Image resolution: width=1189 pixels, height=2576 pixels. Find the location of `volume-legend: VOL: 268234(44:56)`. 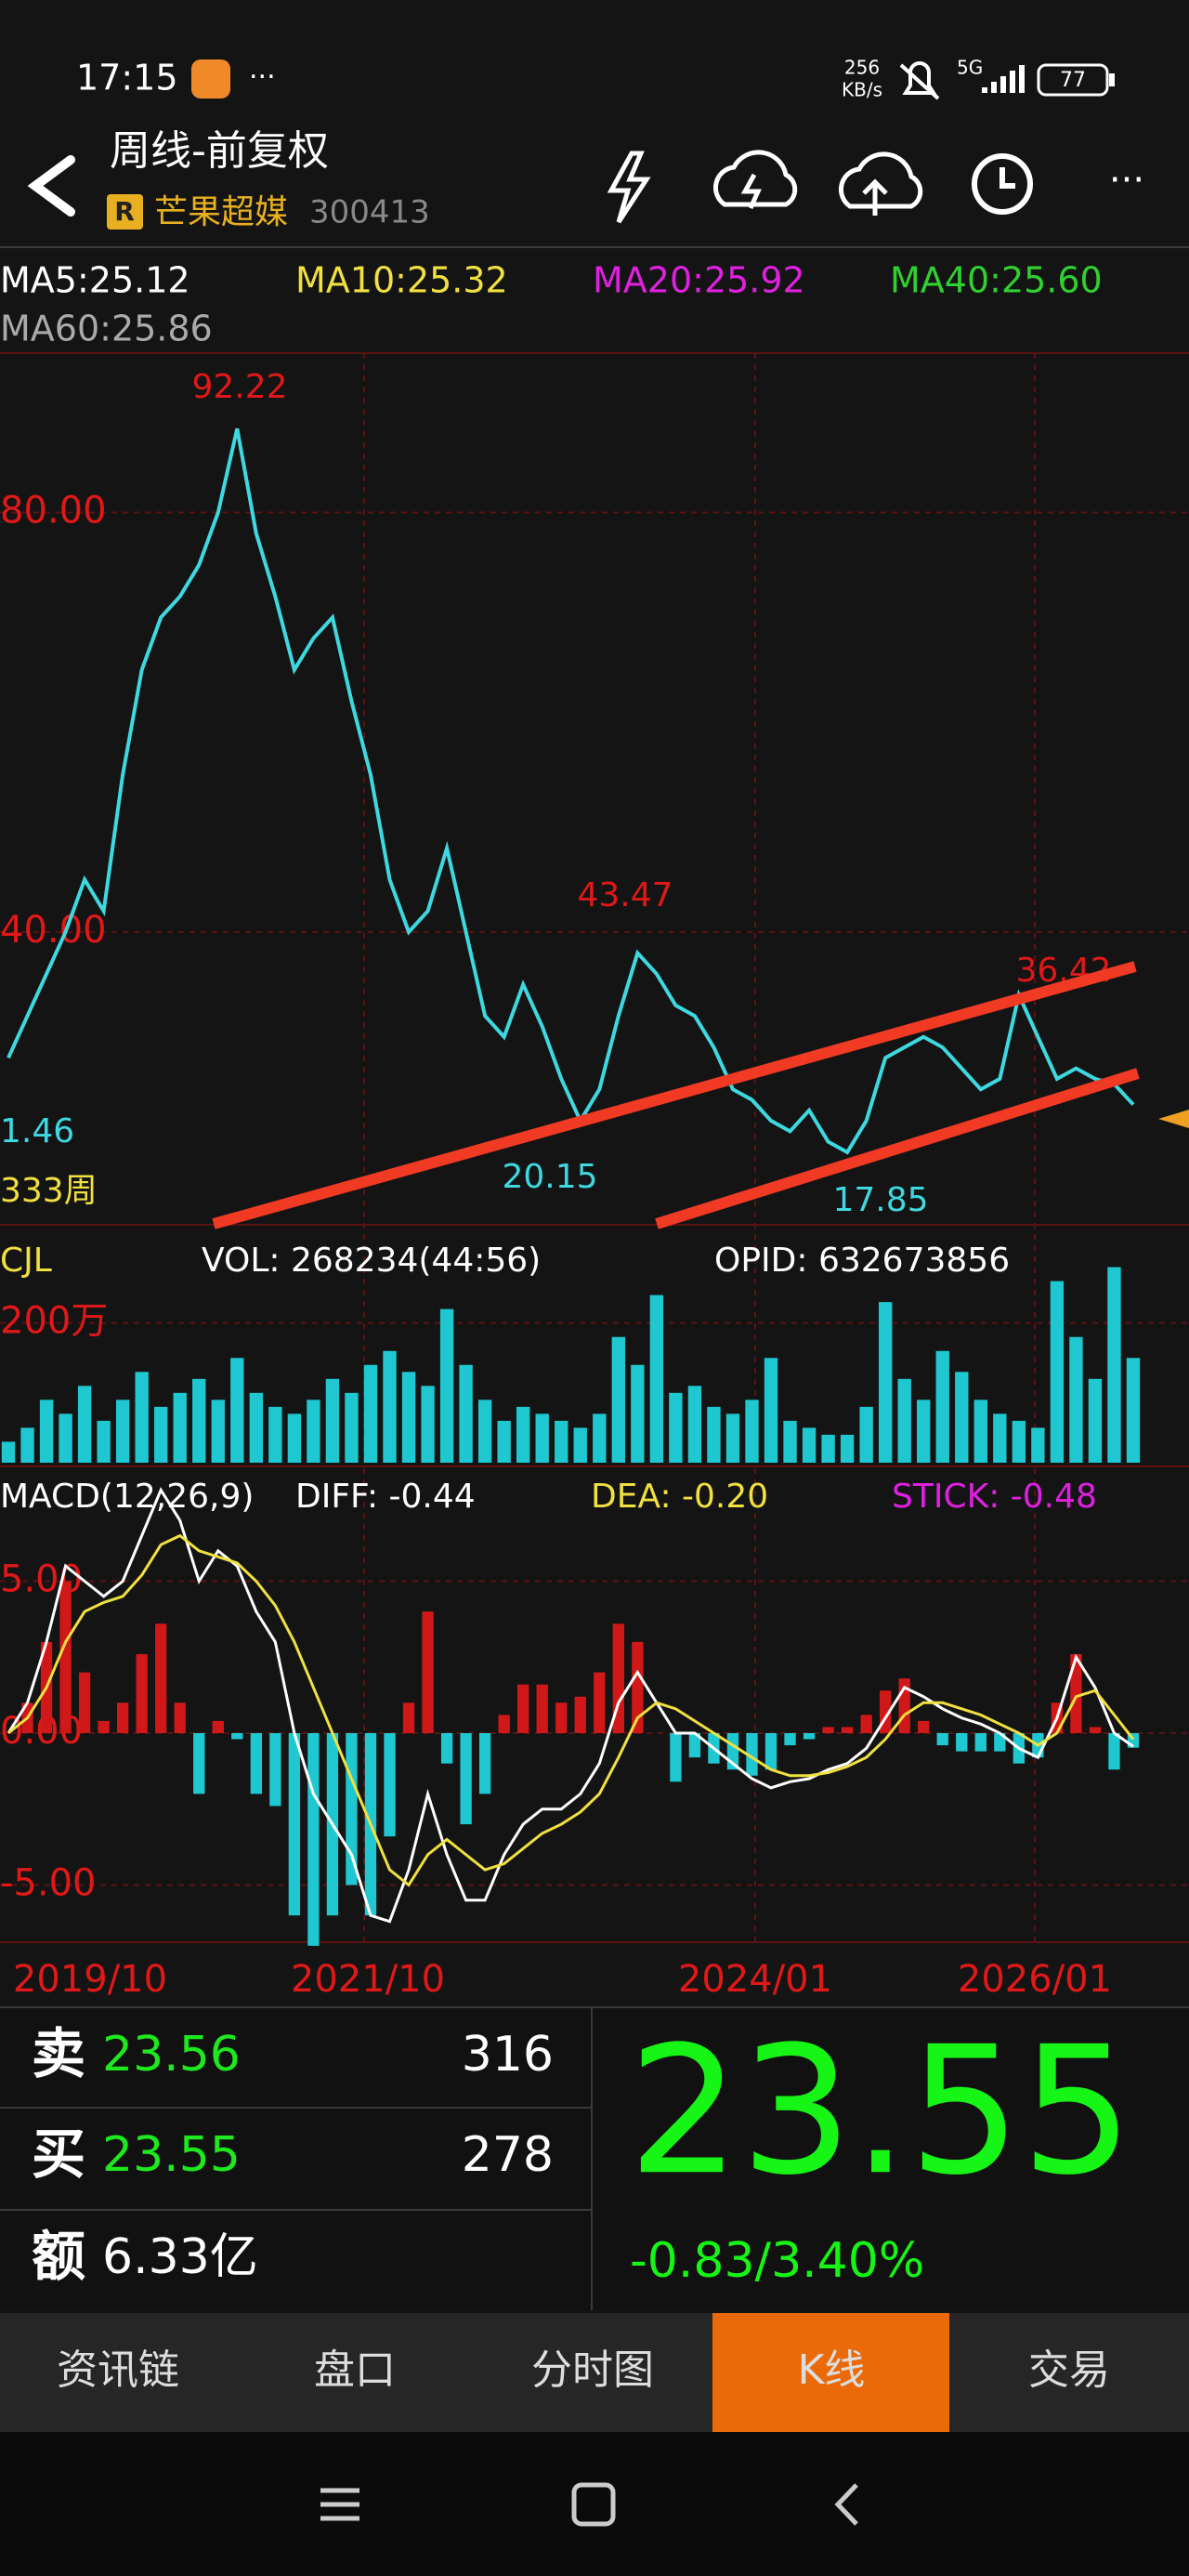

volume-legend: VOL: 268234(44:56) is located at coordinates (371, 1261).